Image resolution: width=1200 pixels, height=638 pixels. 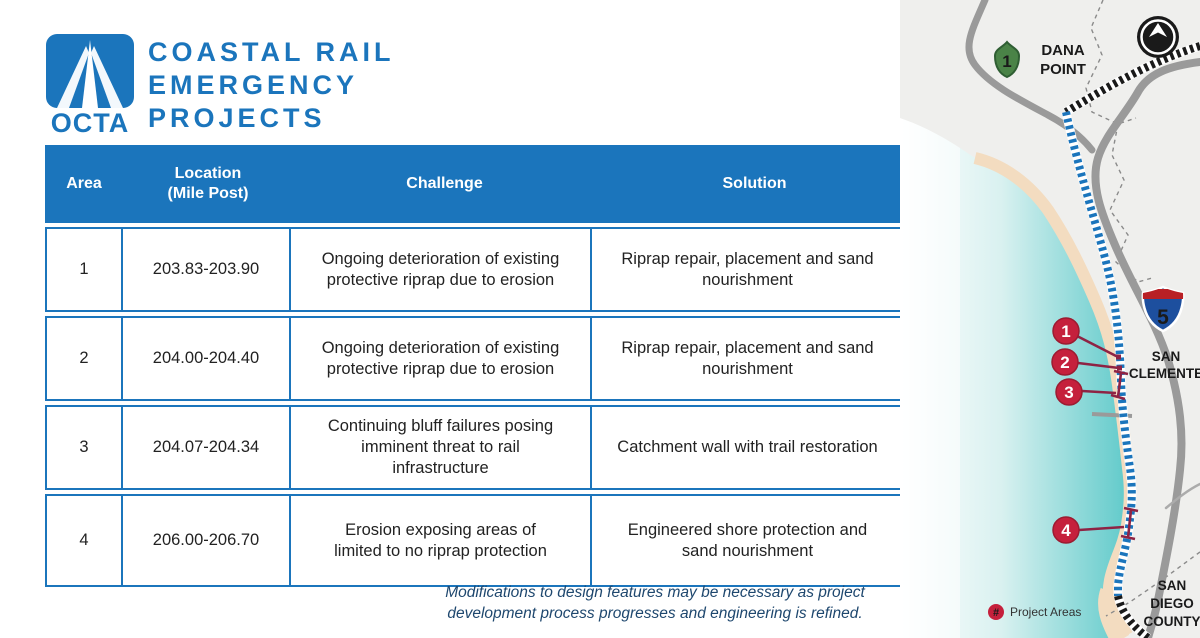 I want to click on san-clemente-label-line2: CLEMENTE, so click(x=1164, y=373).